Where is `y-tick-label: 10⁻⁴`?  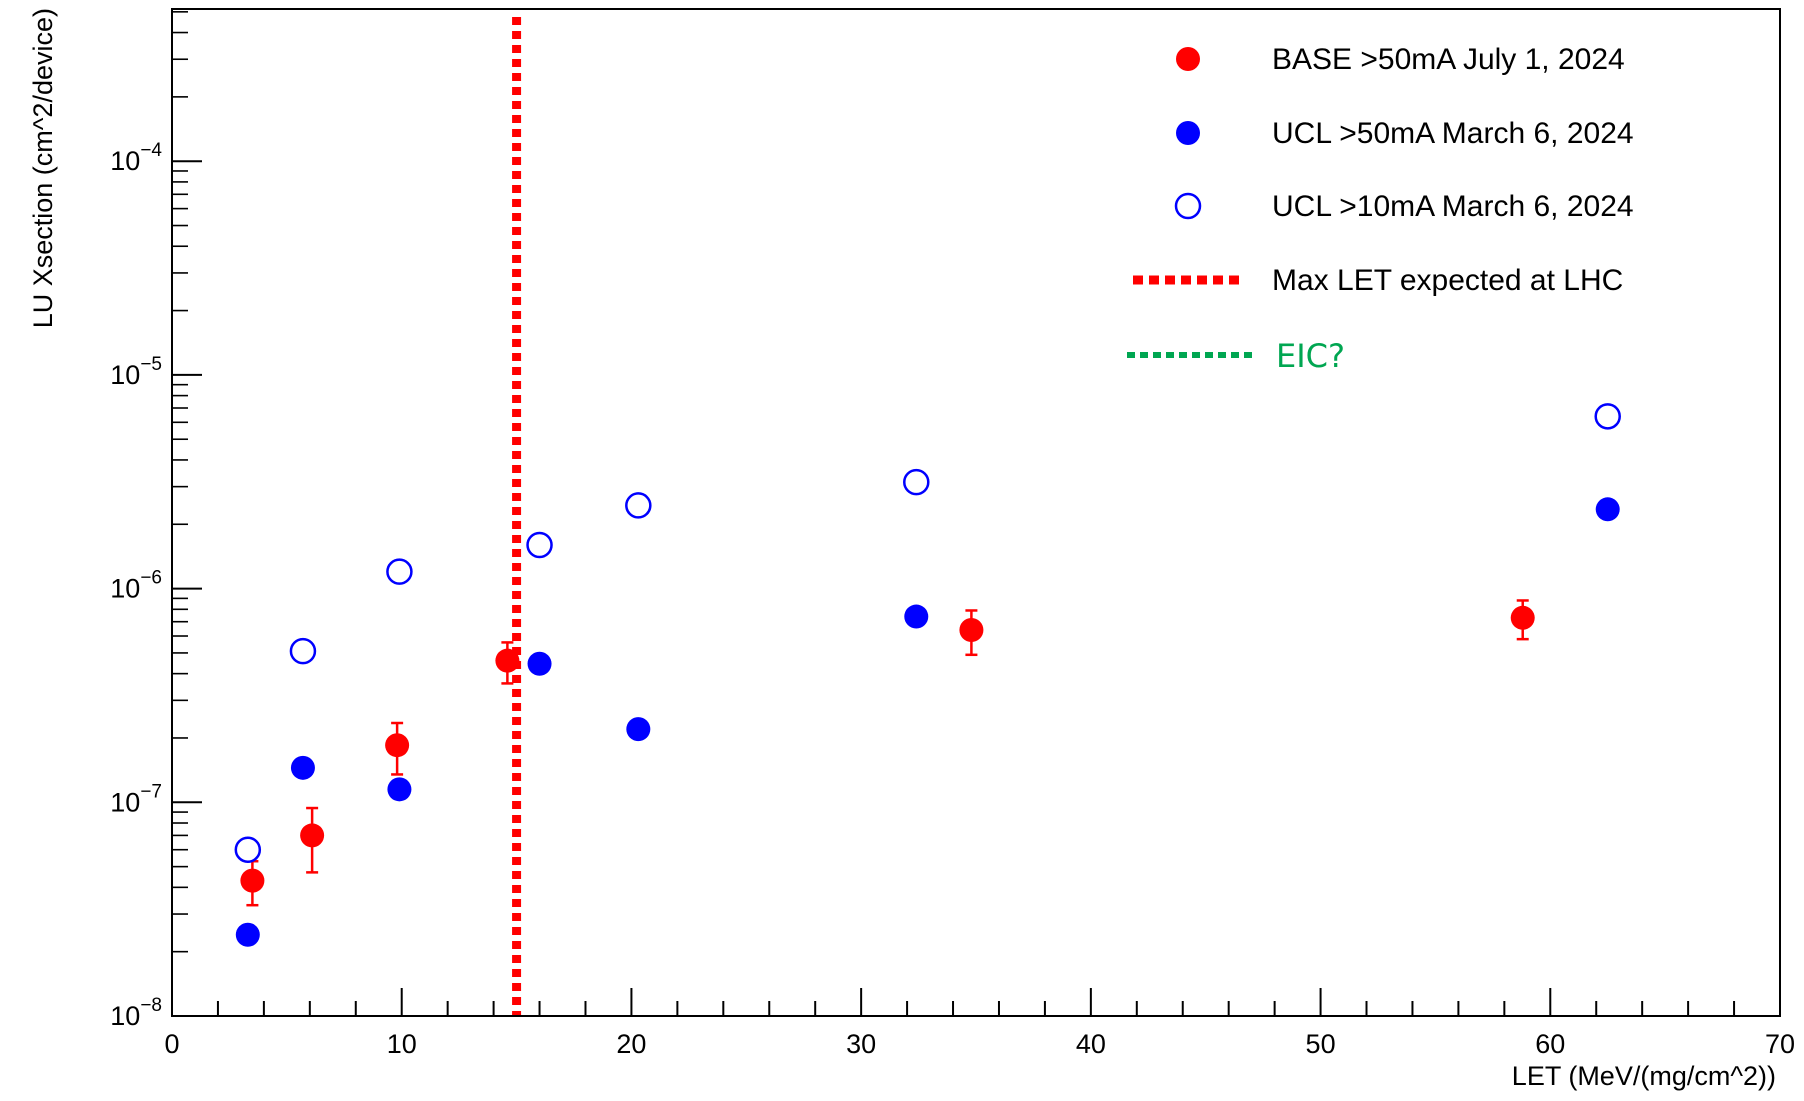 y-tick-label: 10⁻⁴ is located at coordinates (136, 158).